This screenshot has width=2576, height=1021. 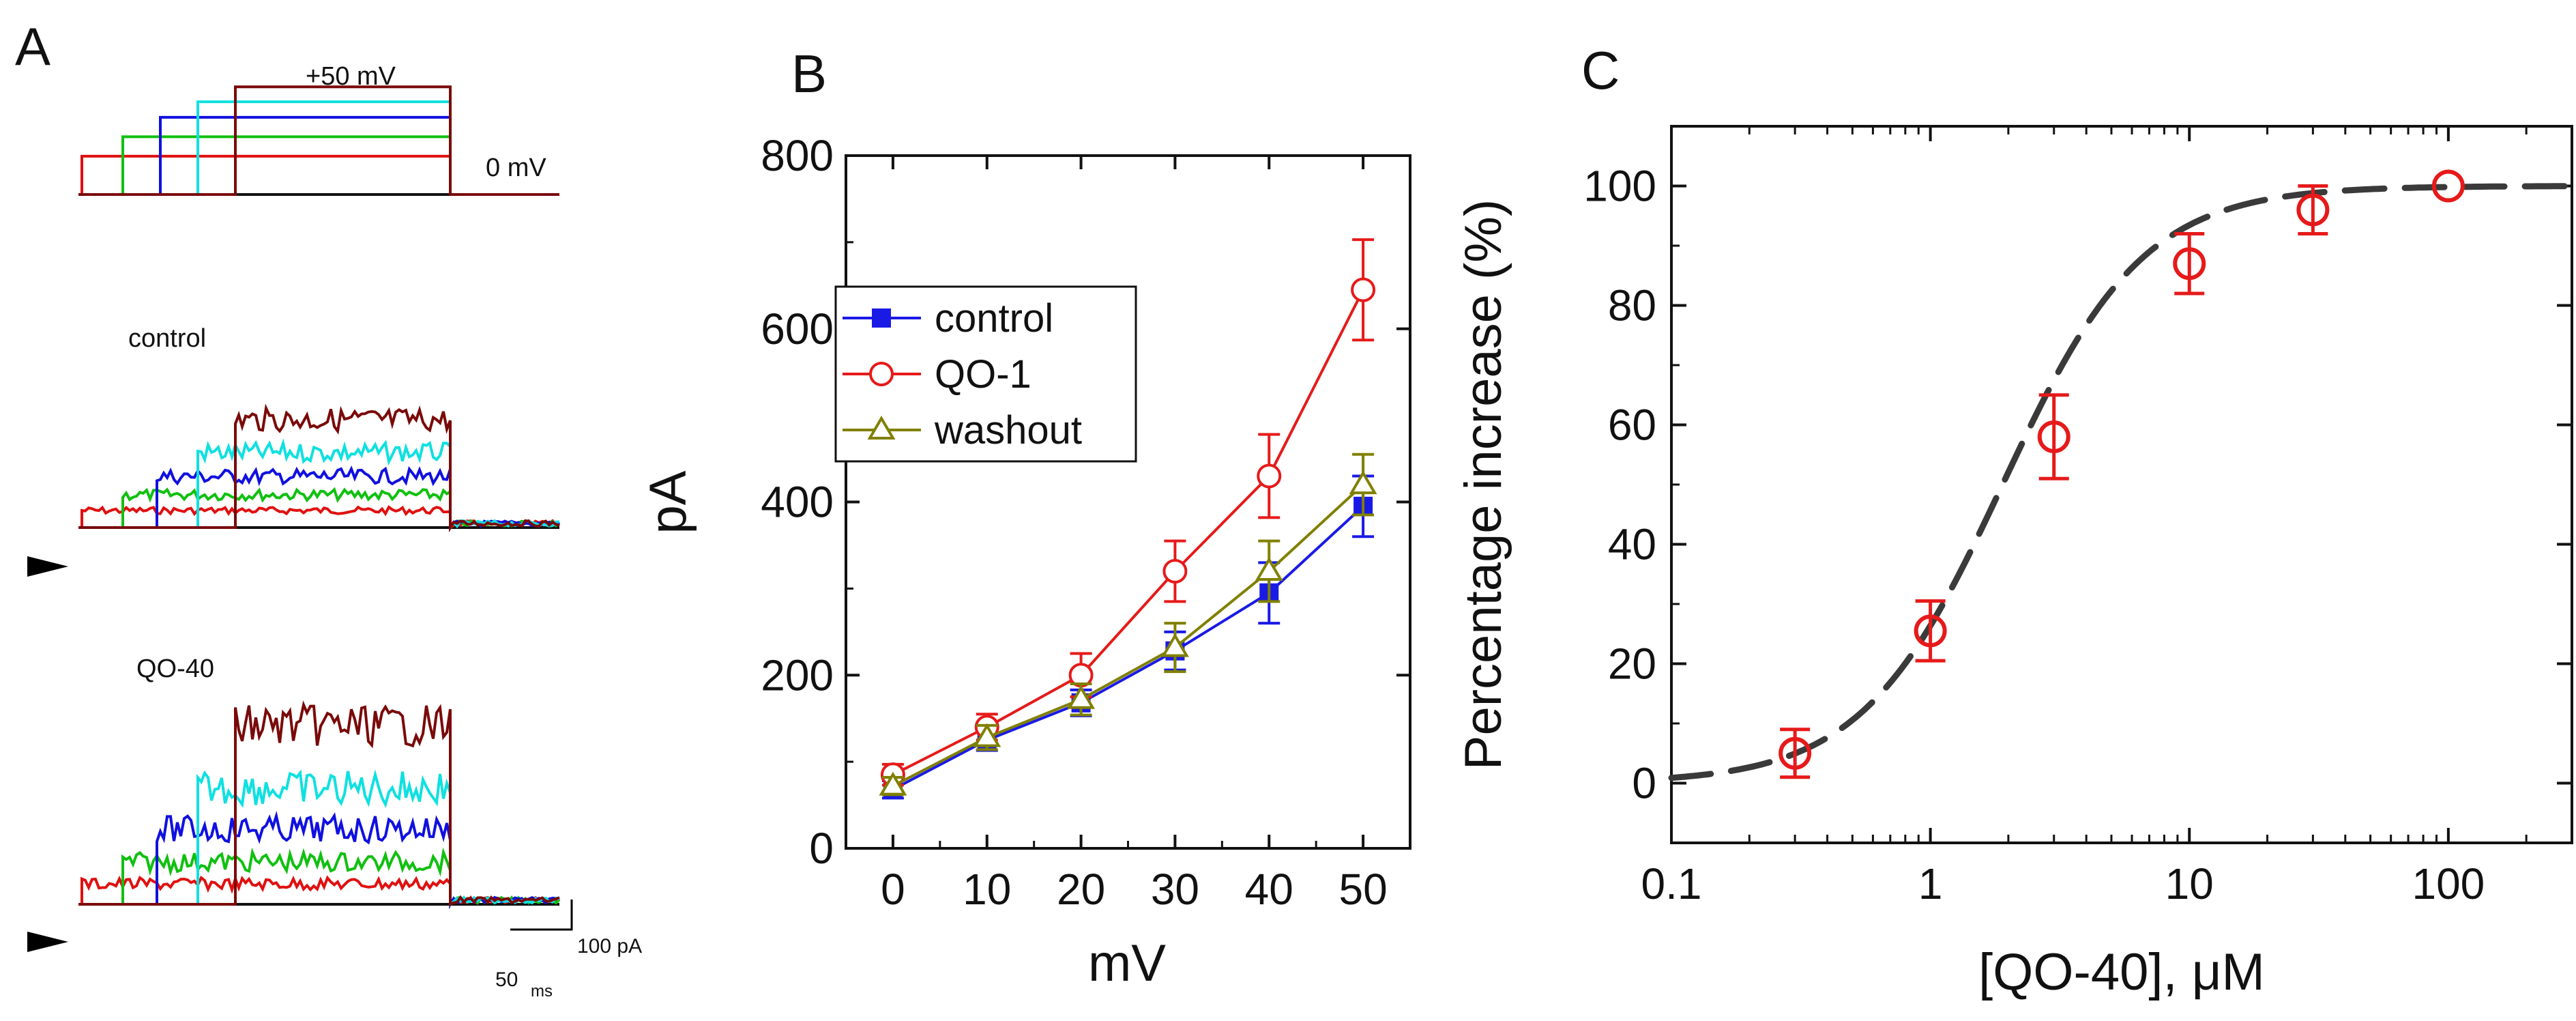 I want to click on legend: control QO-1 washout, so click(x=985, y=374).